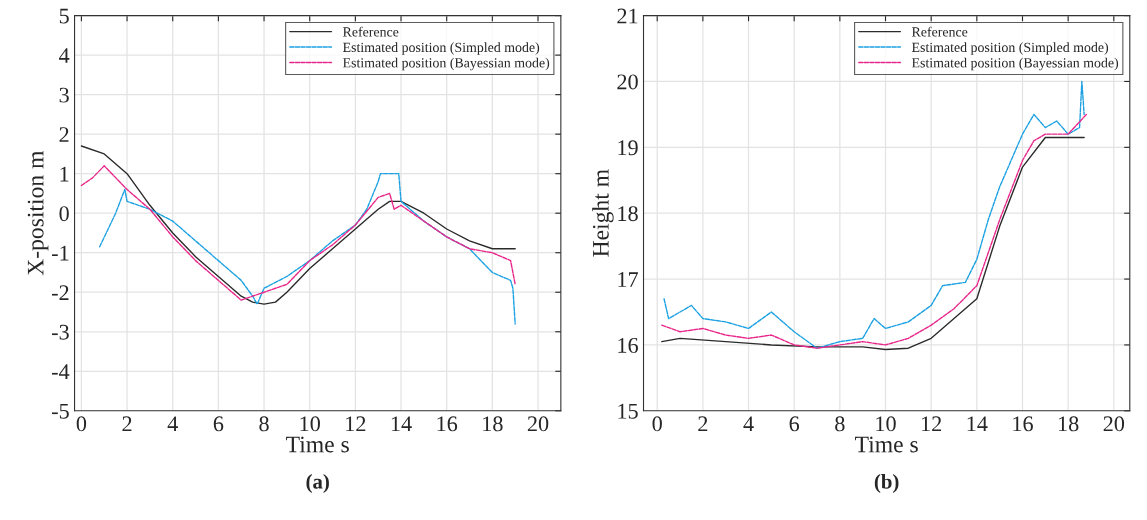  Describe the element at coordinates (61, 371) in the screenshot. I see `y-tick-label: -4` at that location.